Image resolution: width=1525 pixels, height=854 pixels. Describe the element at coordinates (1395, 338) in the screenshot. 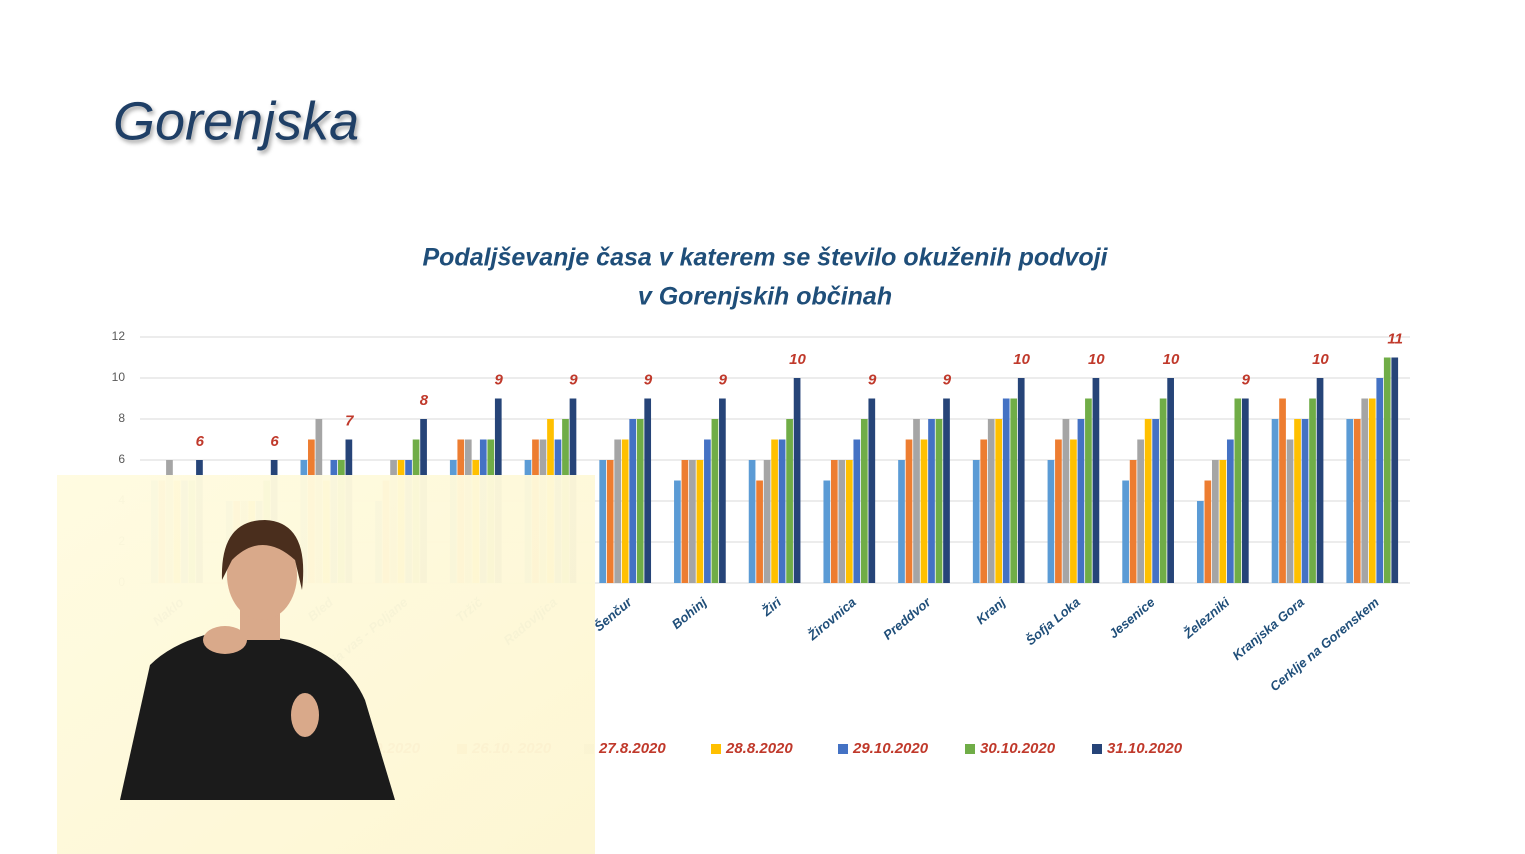

I see `data-label: 11` at that location.